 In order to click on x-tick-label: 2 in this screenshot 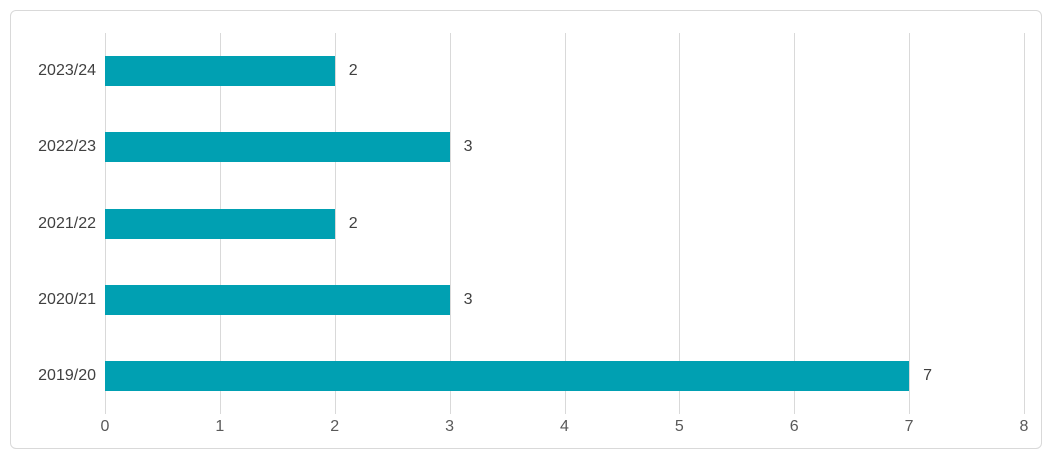, I will do `click(335, 426)`.